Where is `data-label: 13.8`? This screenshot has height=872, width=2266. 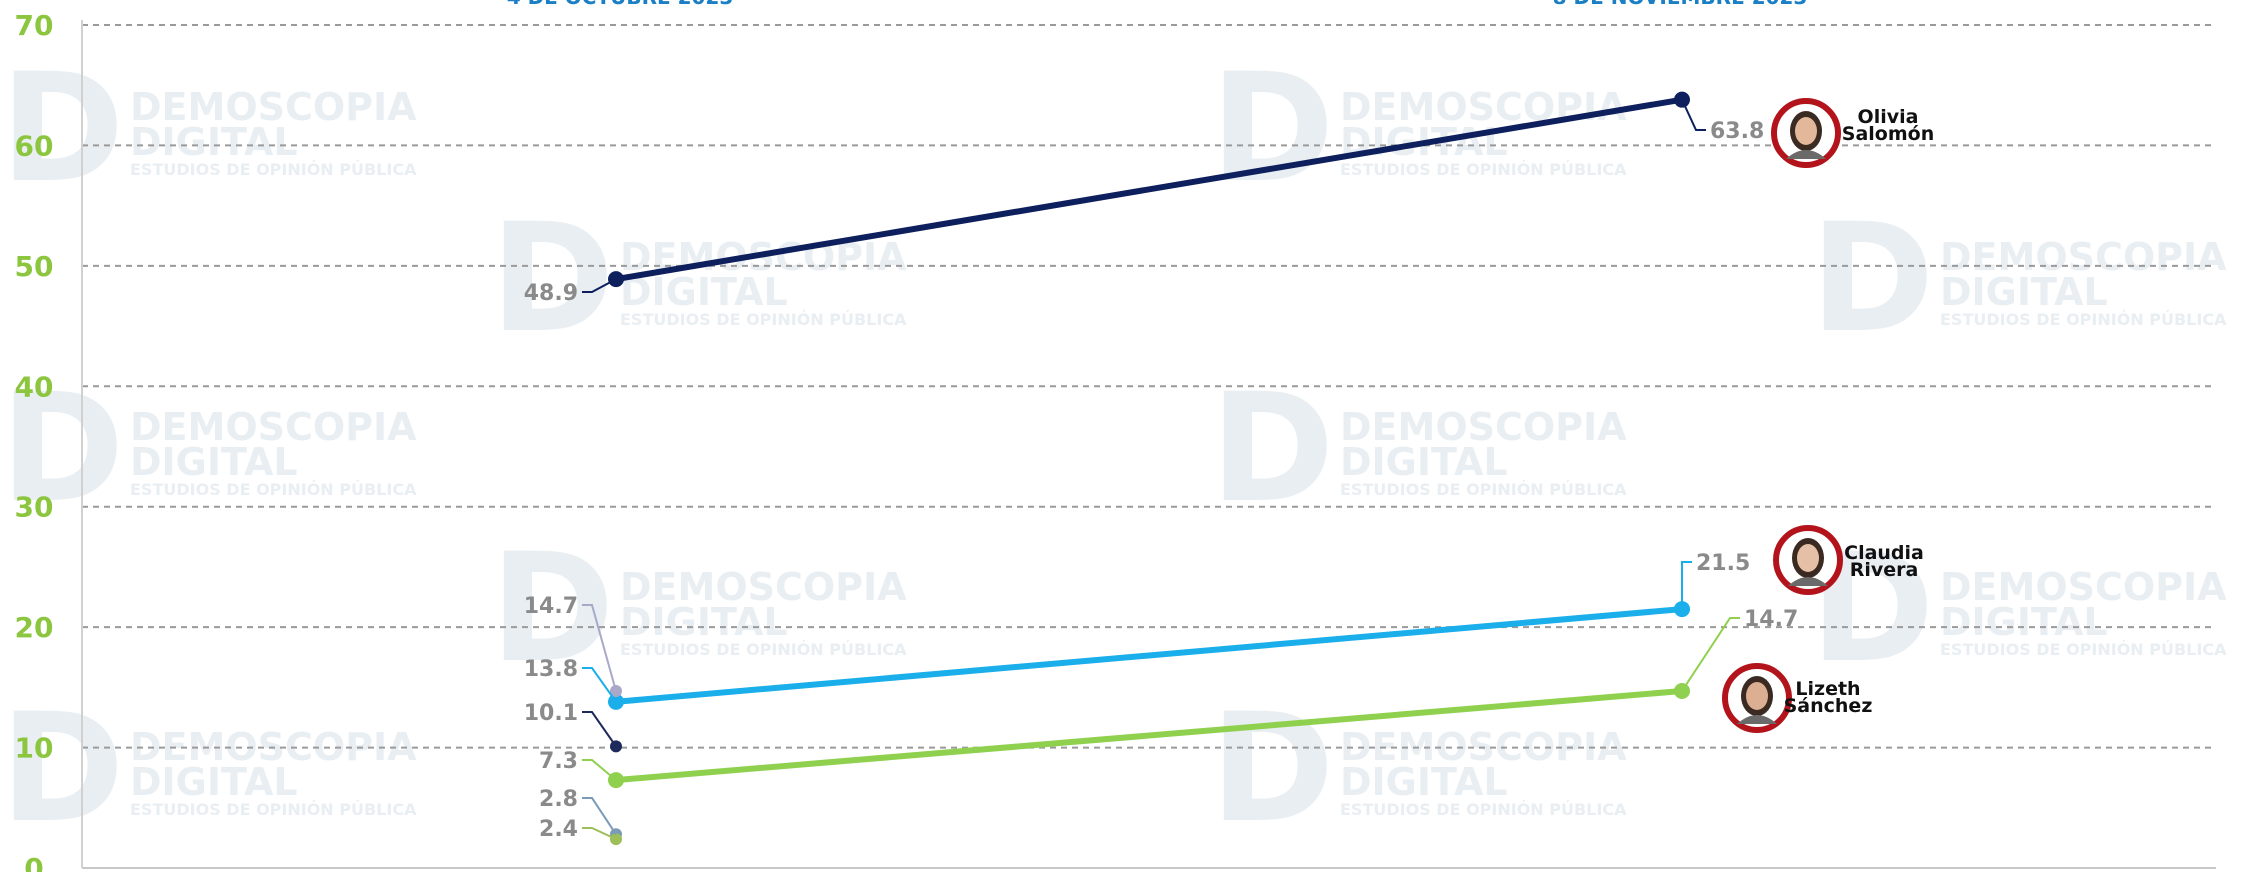 data-label: 13.8 is located at coordinates (551, 669).